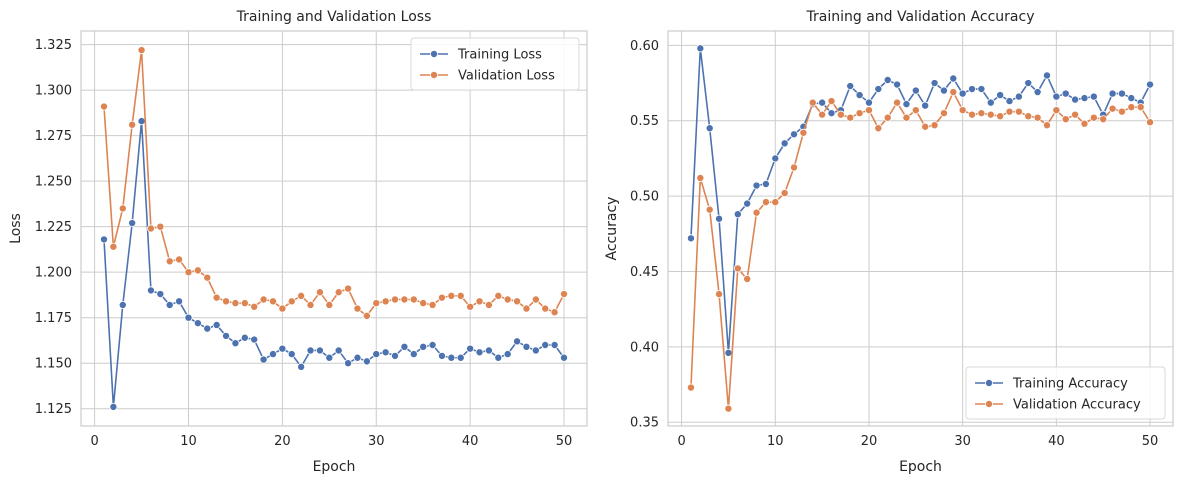 The image size is (1183, 488). I want to click on x-tick-label: 10, so click(775, 441).